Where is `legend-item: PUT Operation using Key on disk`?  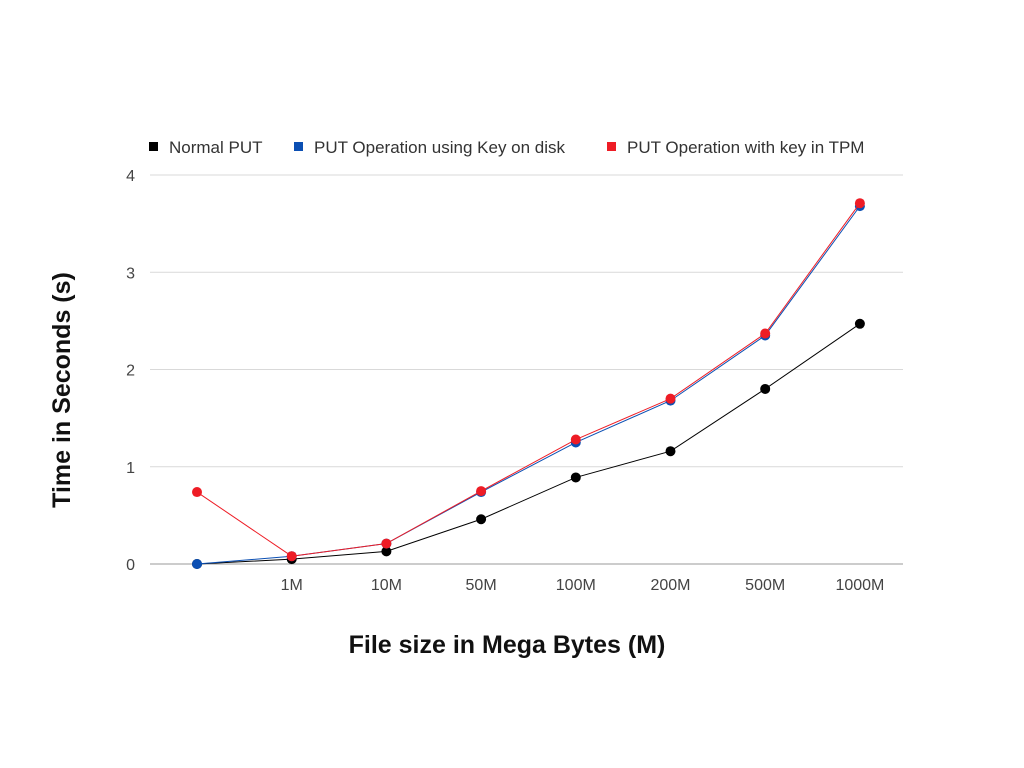 legend-item: PUT Operation using Key on disk is located at coordinates (430, 147).